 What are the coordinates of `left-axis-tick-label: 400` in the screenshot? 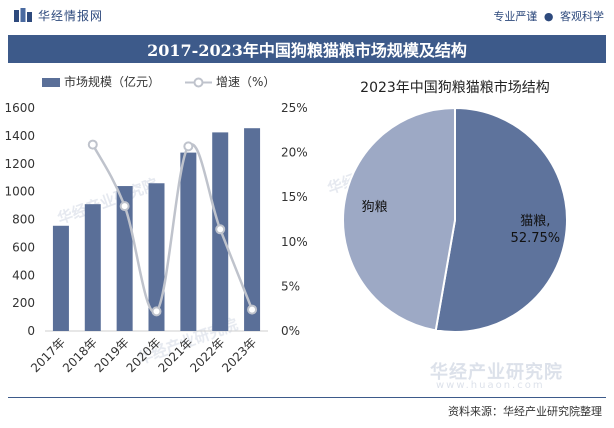 It's located at (23, 275).